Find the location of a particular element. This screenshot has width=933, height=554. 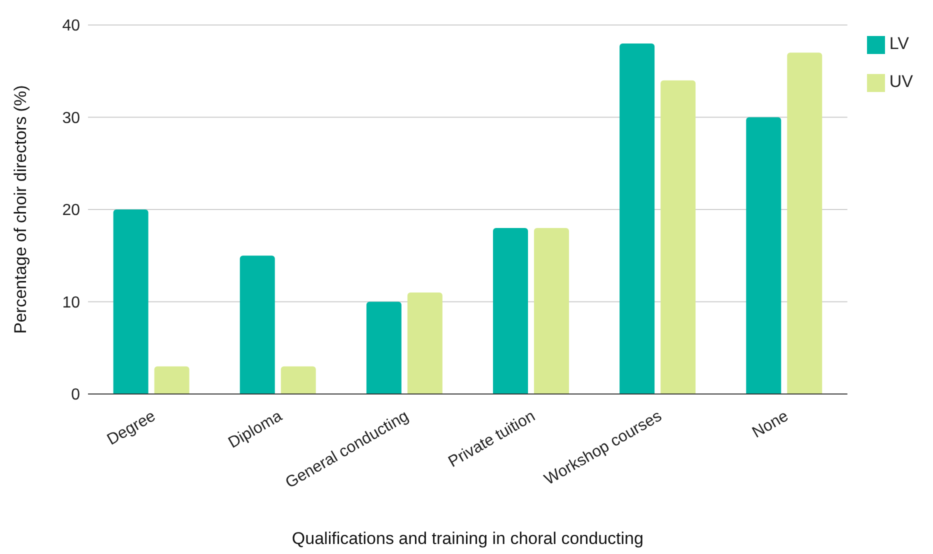

y-tick-label: 40 is located at coordinates (71, 26).